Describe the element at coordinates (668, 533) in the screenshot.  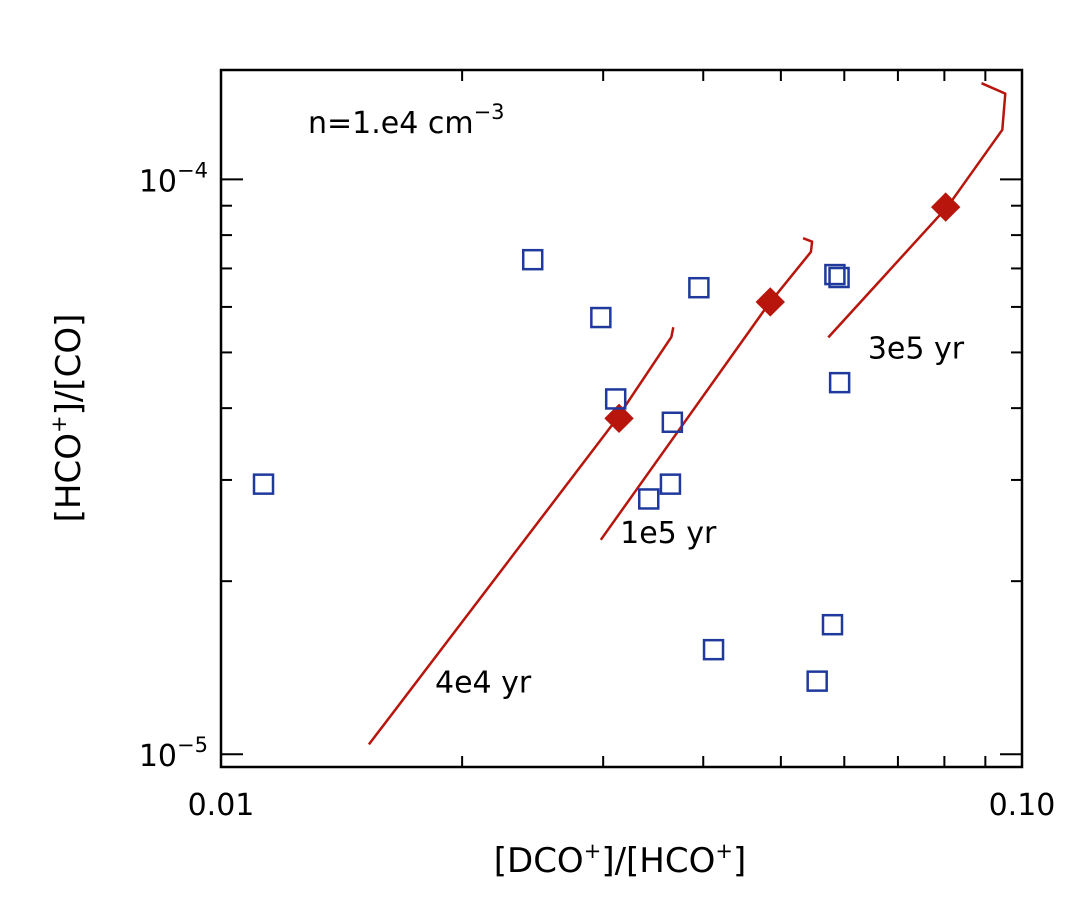
I see `model-label-1e5: 1e5 yr` at that location.